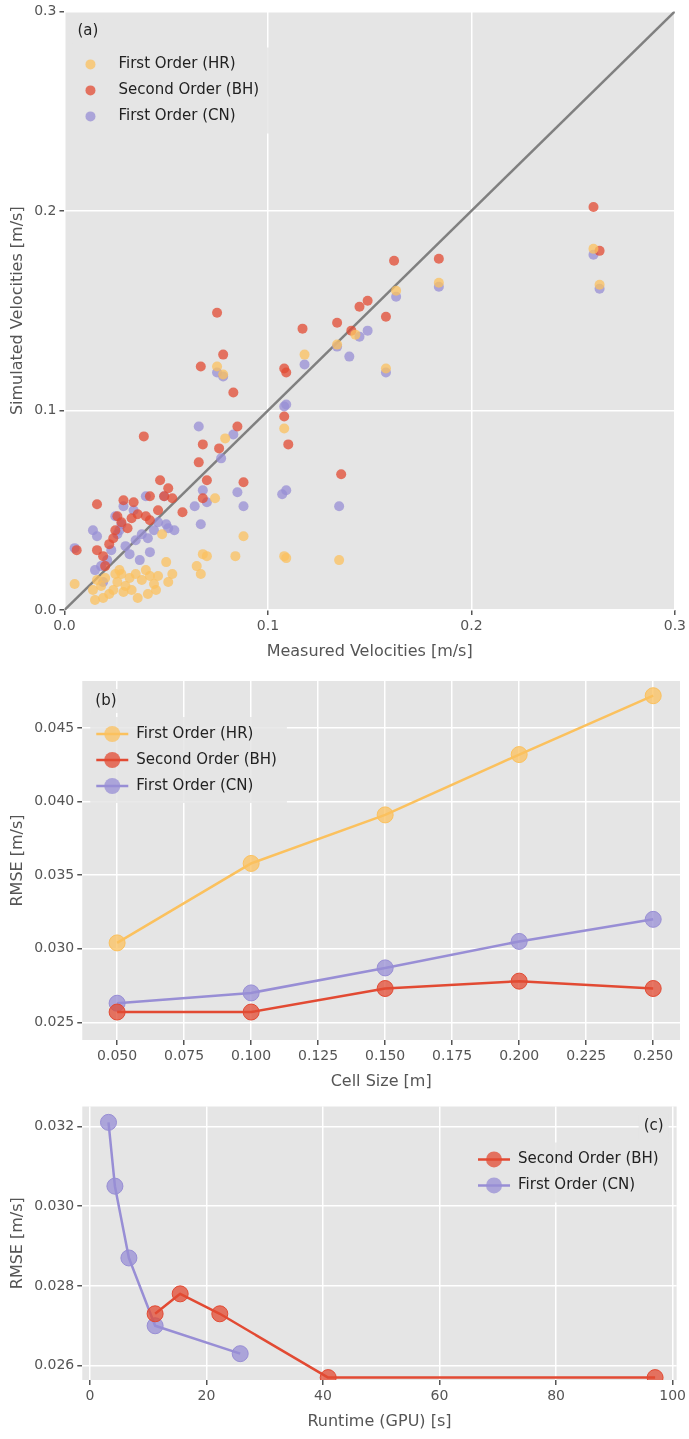 The width and height of the screenshot is (689, 1439). Describe the element at coordinates (54, 1124) in the screenshot. I see `y-tick-label: 0.032` at that location.